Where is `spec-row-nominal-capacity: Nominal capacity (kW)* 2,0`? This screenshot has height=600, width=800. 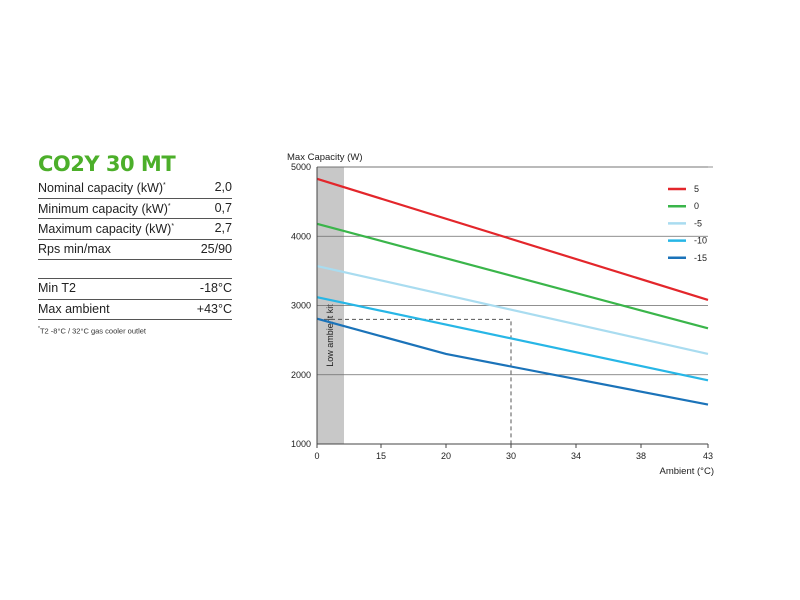 spec-row-nominal-capacity: Nominal capacity (kW)* 2,0 is located at coordinates (135, 188).